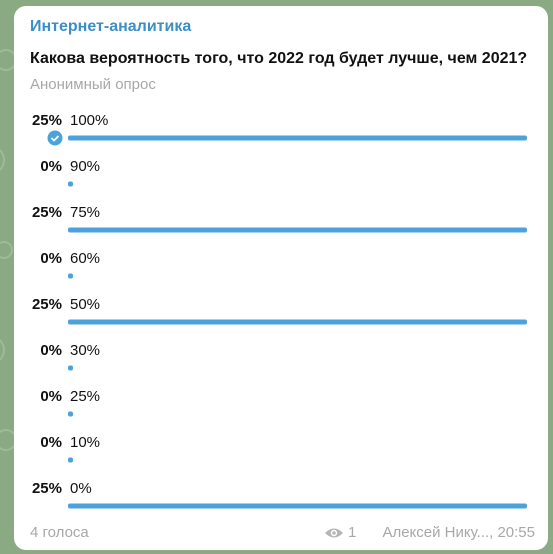  What do you see at coordinates (59, 532) in the screenshot?
I see `vote-count: 4 голоса` at bounding box center [59, 532].